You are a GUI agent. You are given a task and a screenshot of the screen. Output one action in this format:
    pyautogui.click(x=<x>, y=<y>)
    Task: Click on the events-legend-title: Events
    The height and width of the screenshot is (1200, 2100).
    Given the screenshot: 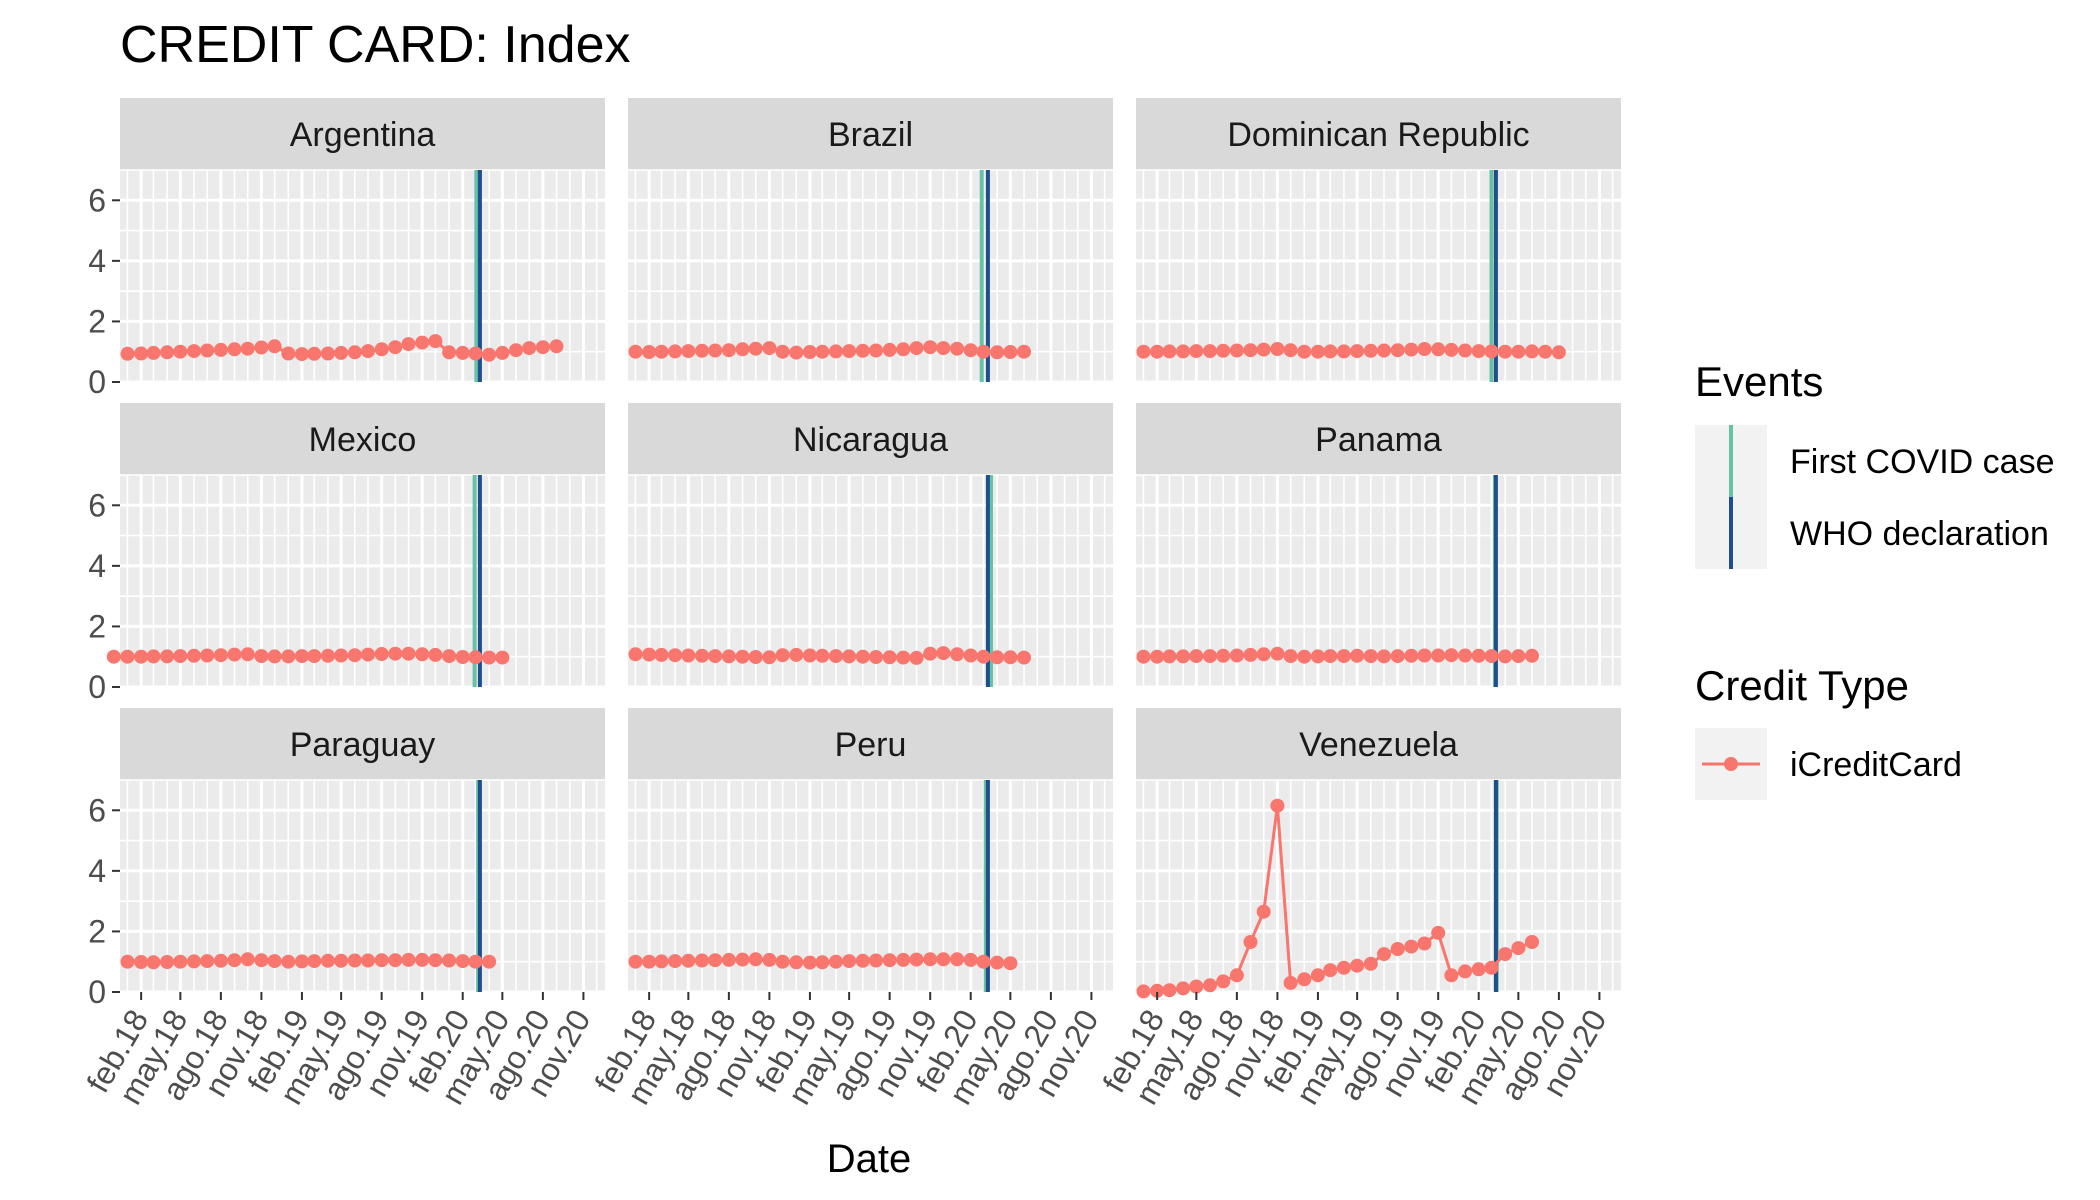 What is the action you would take?
    pyautogui.click(x=1759, y=381)
    